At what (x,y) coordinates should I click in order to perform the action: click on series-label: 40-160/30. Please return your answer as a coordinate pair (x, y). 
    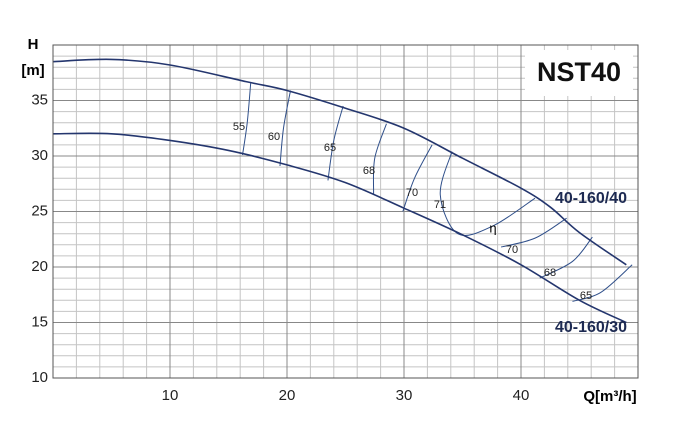
    Looking at the image, I should click on (591, 327).